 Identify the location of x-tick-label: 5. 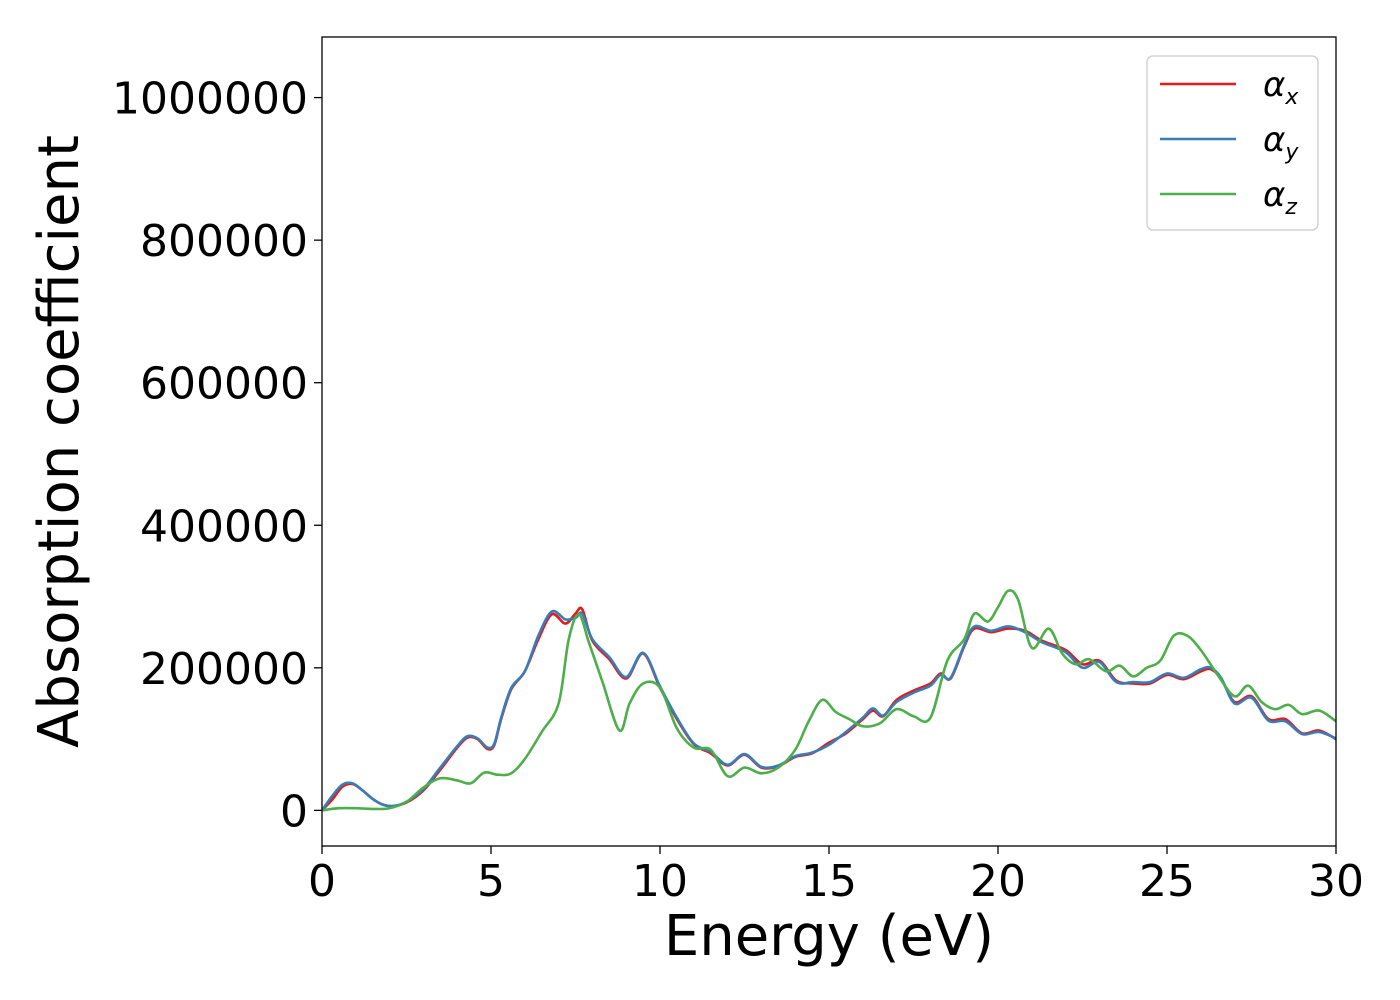
(491, 881).